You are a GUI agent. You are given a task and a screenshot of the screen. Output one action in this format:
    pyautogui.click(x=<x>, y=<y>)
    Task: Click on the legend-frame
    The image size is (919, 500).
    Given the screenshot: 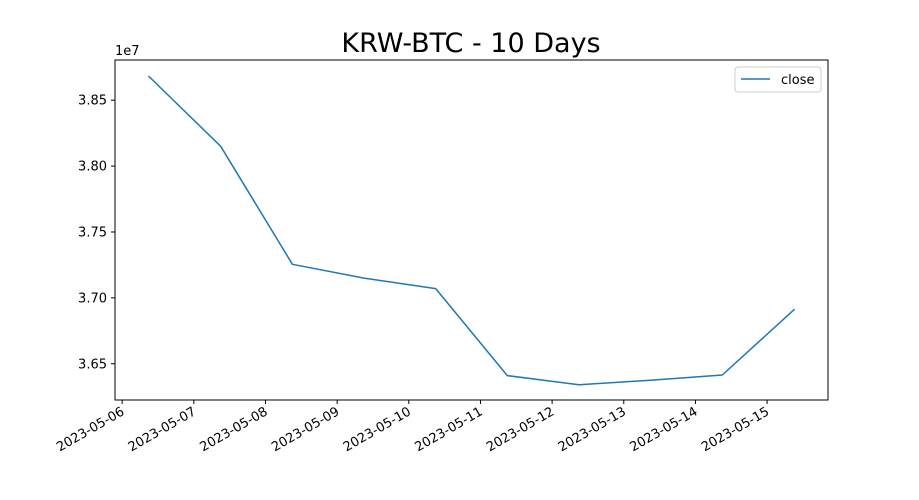 What is the action you would take?
    pyautogui.click(x=778, y=79)
    